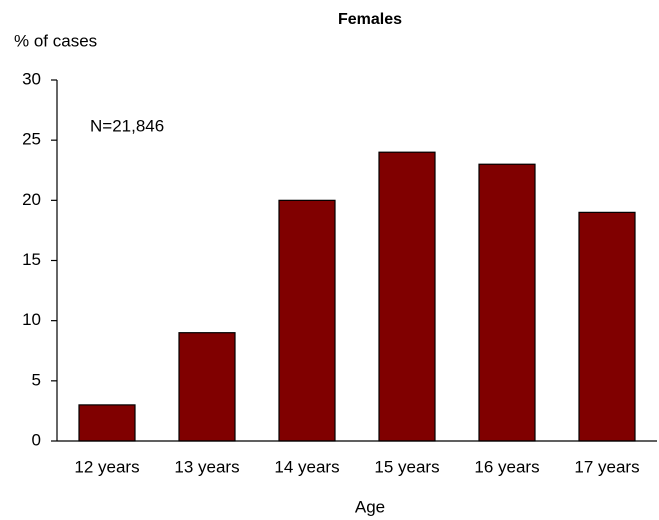 The image size is (659, 520). Describe the element at coordinates (606, 466) in the screenshot. I see `x-tick-label: 17 years` at that location.